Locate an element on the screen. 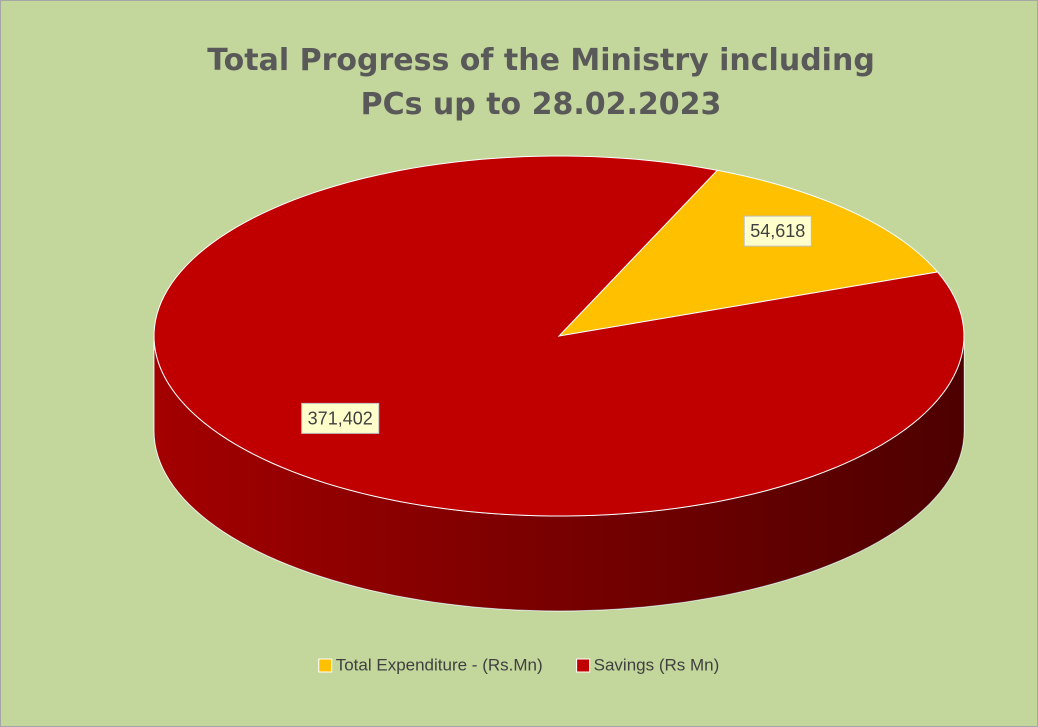  data-label: 54,618 is located at coordinates (777, 231).